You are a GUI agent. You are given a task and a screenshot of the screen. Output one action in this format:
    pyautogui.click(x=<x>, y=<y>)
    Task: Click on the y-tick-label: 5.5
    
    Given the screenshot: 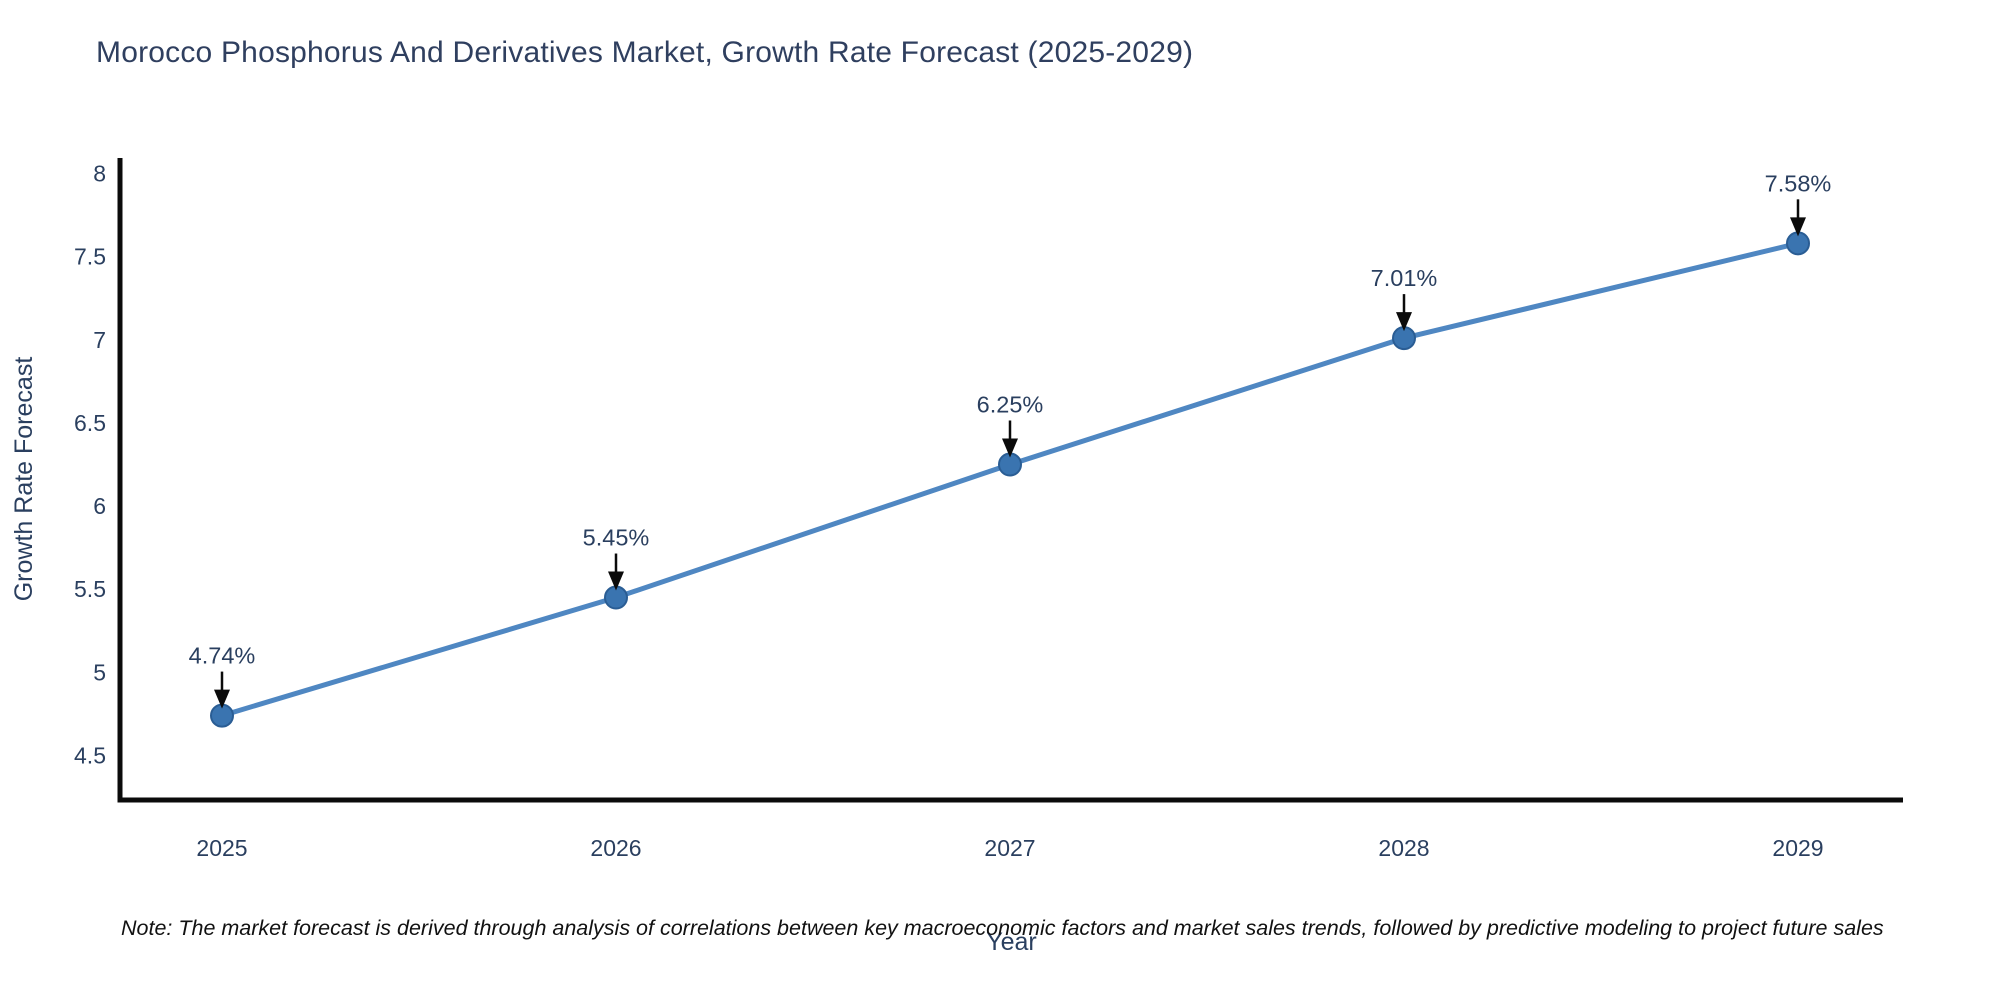 What is the action you would take?
    pyautogui.click(x=90, y=589)
    